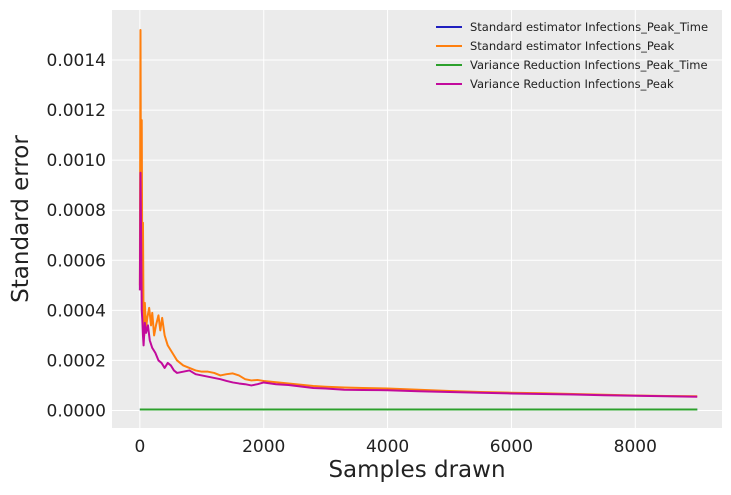  What do you see at coordinates (76, 61) in the screenshot?
I see `y-tick-label: 0.0014` at bounding box center [76, 61].